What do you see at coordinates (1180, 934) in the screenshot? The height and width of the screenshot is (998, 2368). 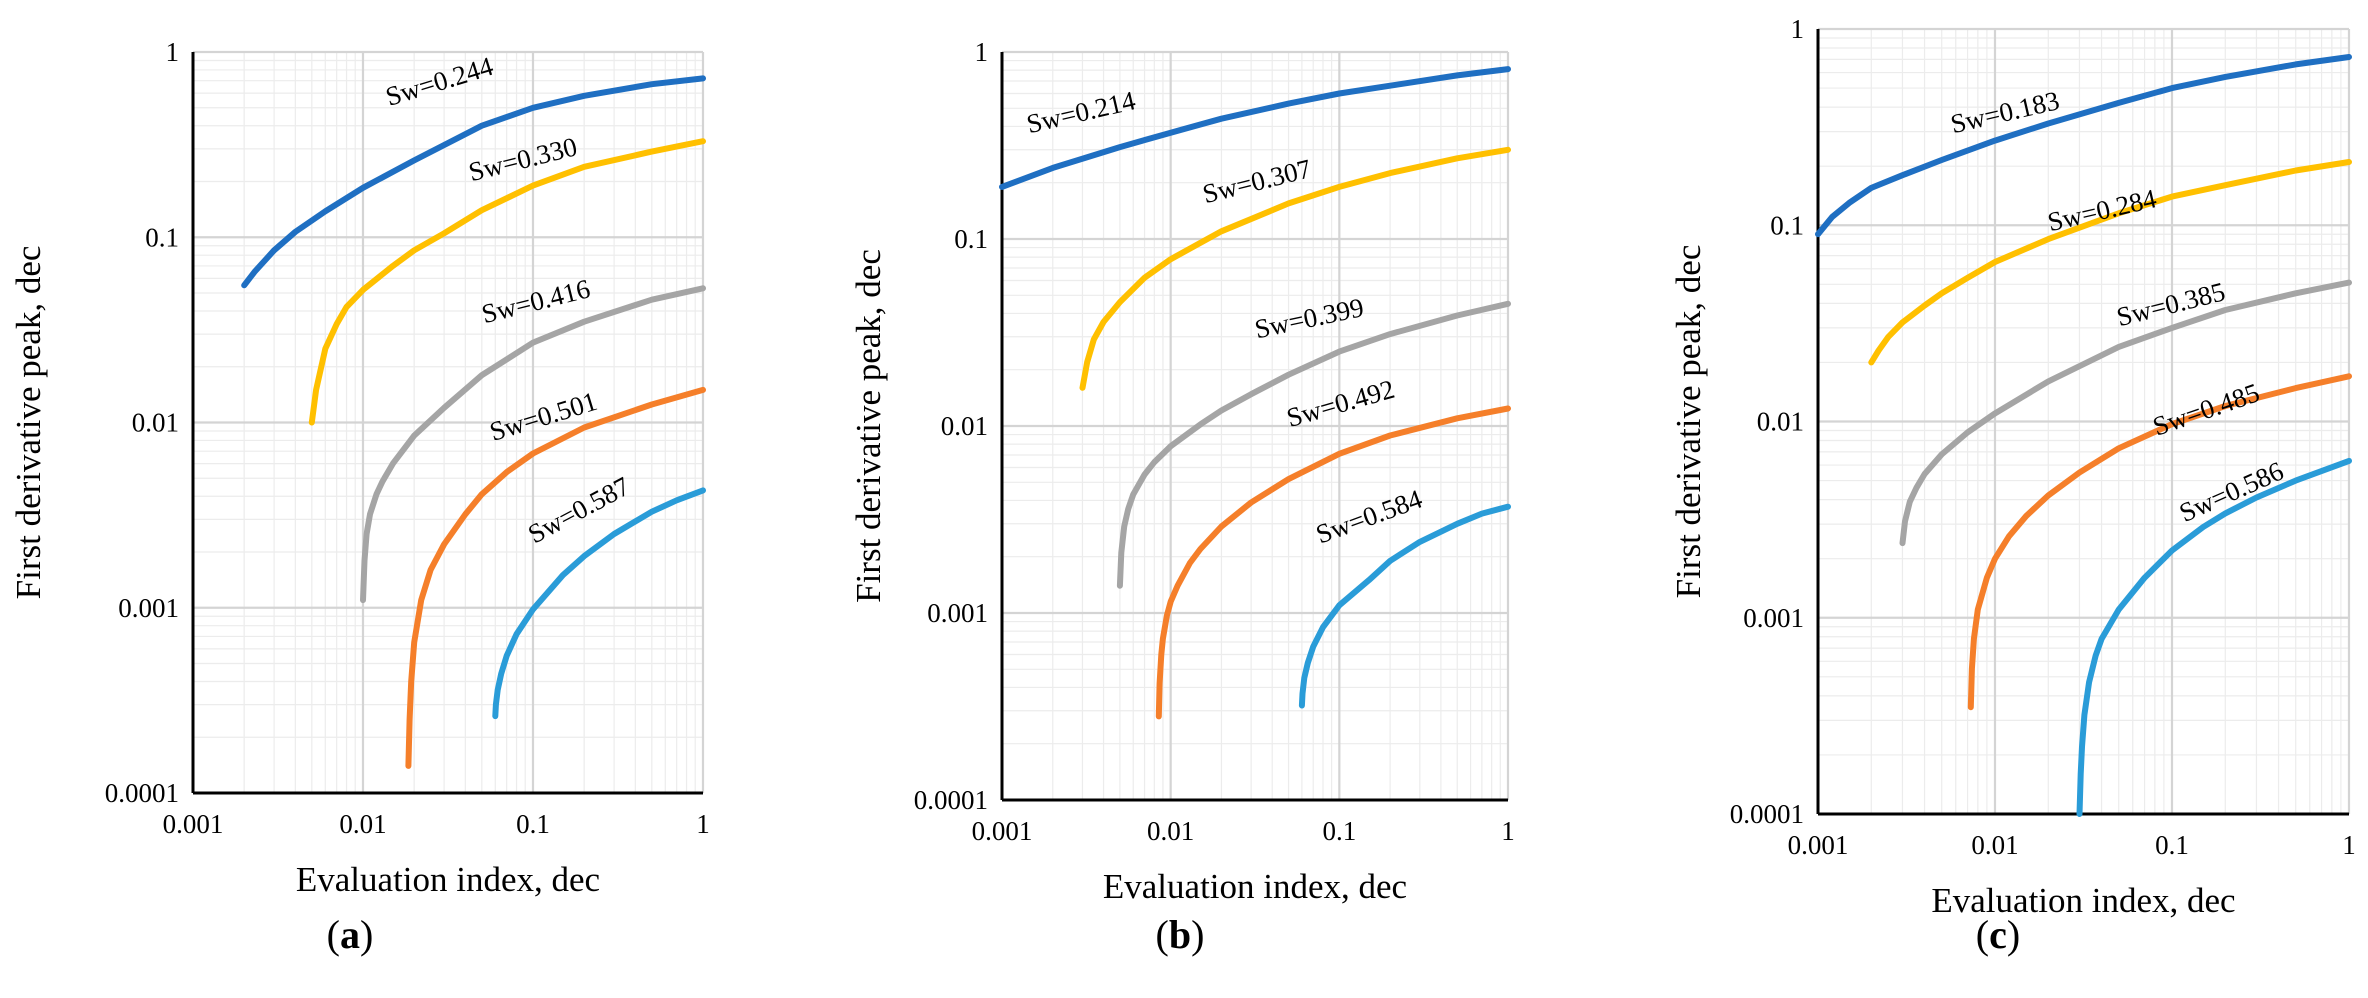 I see `panel-label: (b)` at bounding box center [1180, 934].